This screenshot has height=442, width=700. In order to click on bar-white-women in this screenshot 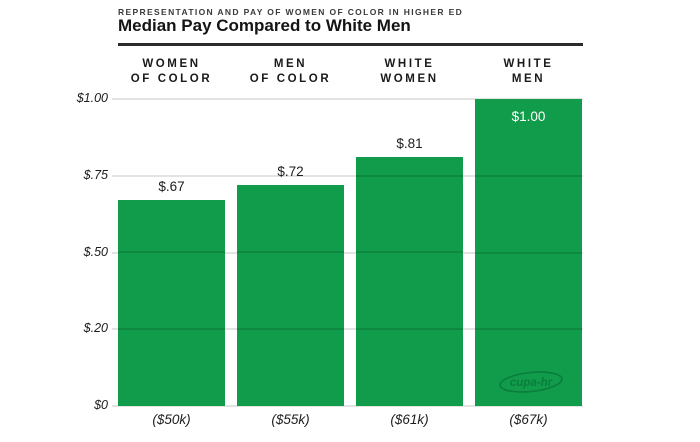, I will do `click(409, 281)`.